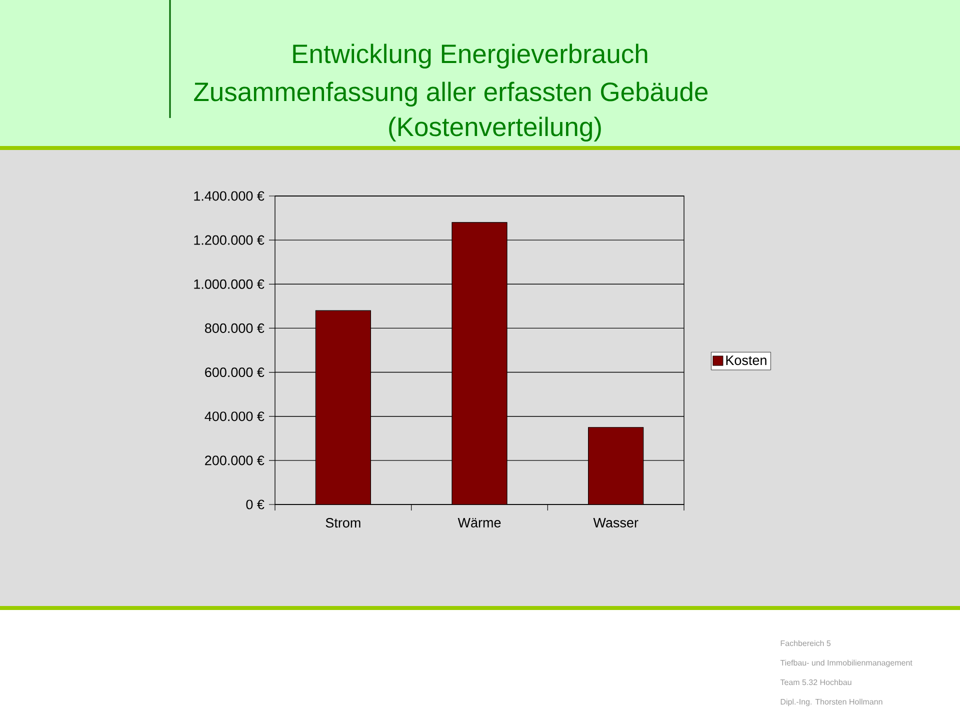 The height and width of the screenshot is (720, 960). I want to click on y-tick-label: 600.000 €, so click(234, 373).